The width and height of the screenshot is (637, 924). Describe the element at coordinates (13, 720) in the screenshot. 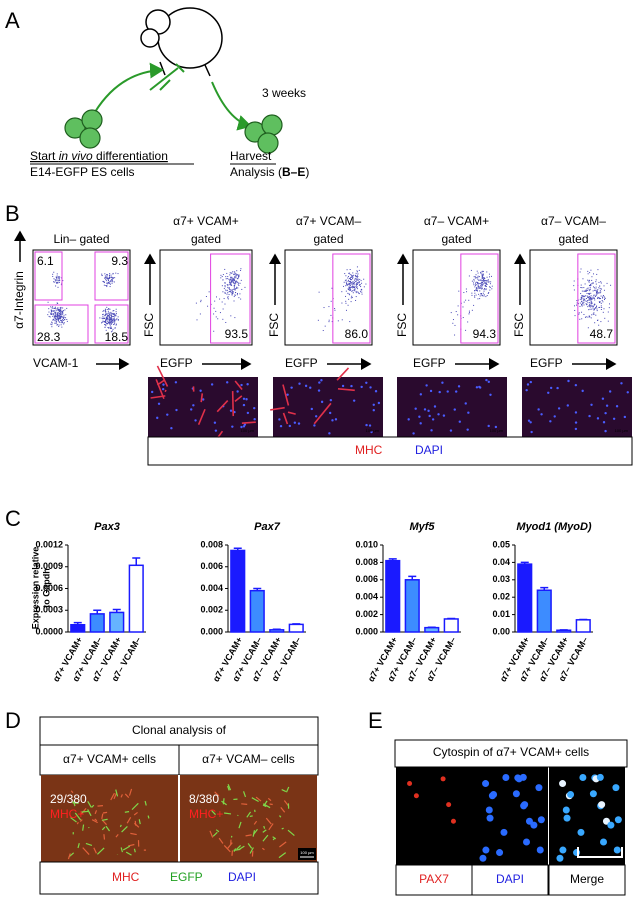

I see `panel-label: D` at that location.